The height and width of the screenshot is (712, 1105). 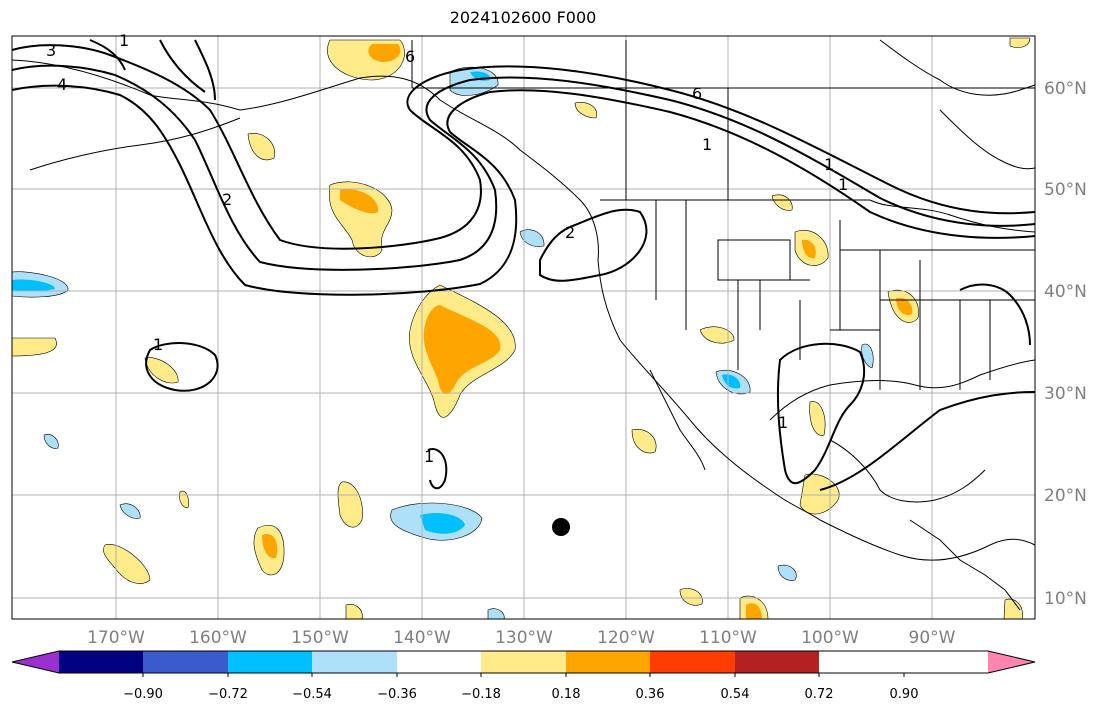 I want to click on colorbar-tick-label: 0.36, so click(x=650, y=694).